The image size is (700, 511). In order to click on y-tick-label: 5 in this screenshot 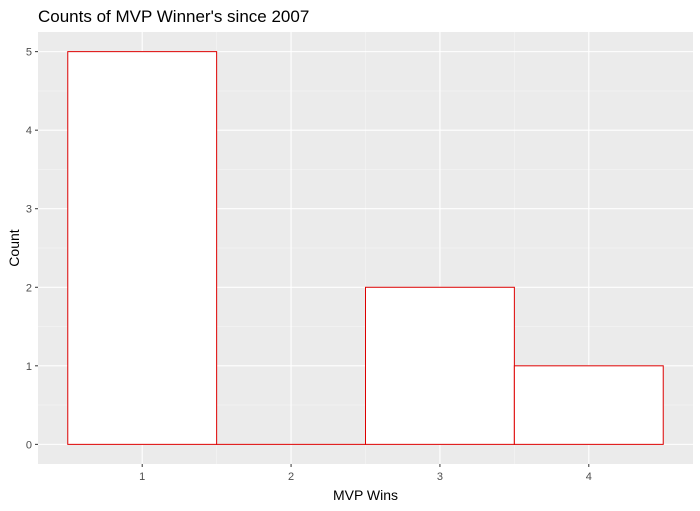, I will do `click(29, 53)`.